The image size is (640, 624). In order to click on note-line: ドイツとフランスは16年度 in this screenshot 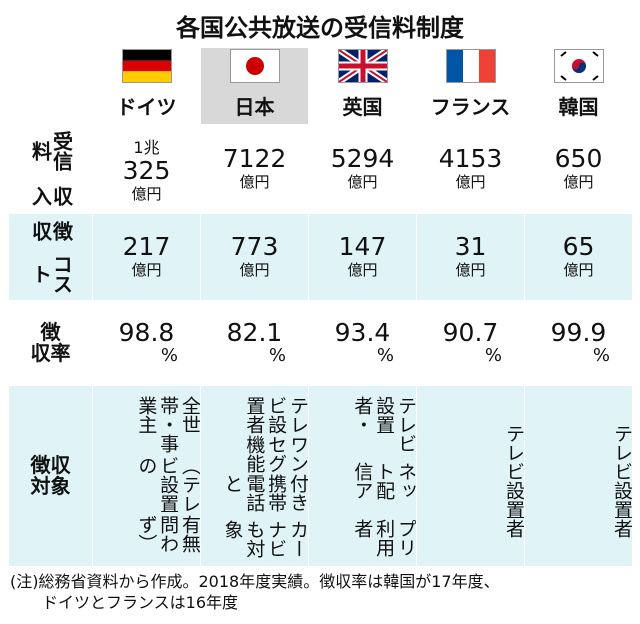, I will do `click(140, 602)`.